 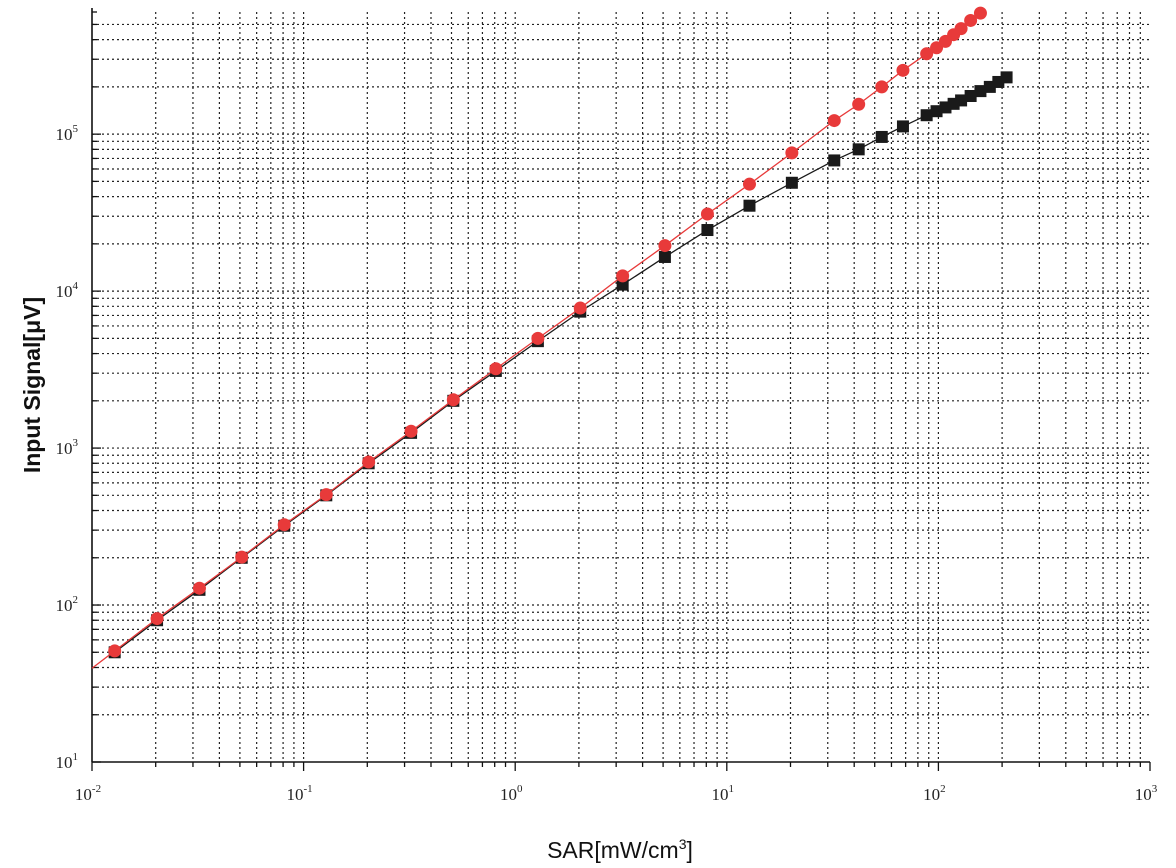 I want to click on x-axis-label: SAR[mW/cm3], so click(x=620, y=849).